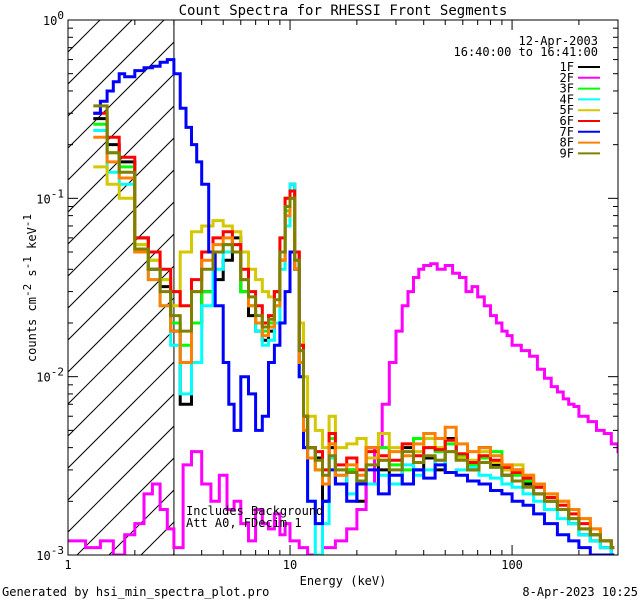 This screenshot has height=600, width=640. Describe the element at coordinates (32, 276) in the screenshot. I see `y-axis-label-mid: s` at that location.